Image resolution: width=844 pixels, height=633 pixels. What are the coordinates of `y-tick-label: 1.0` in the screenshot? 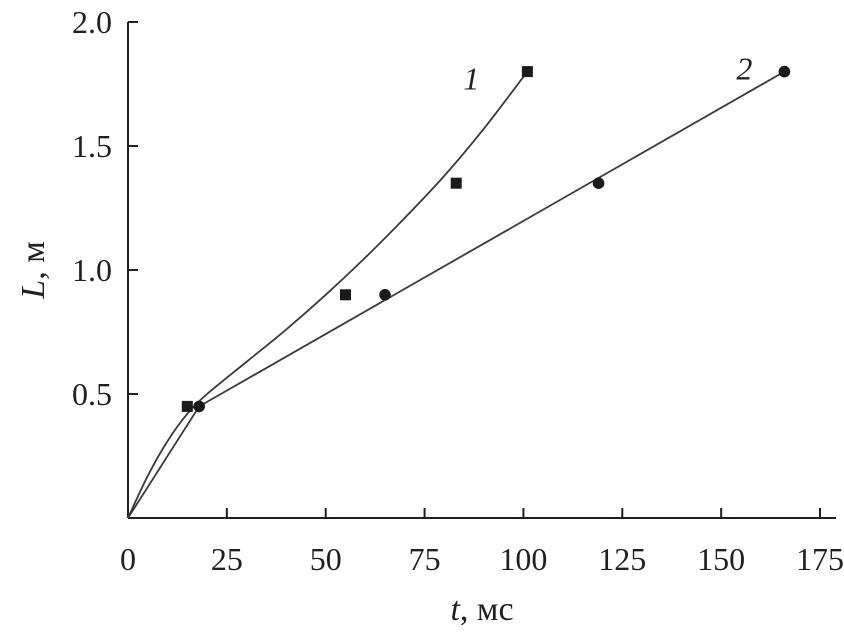 It's located at (92, 270).